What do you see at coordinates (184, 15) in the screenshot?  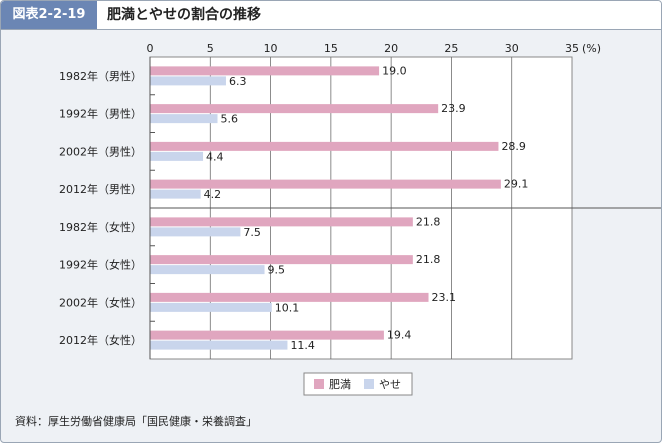 I see `figure-title: 肥満とやせの割合の推移` at bounding box center [184, 15].